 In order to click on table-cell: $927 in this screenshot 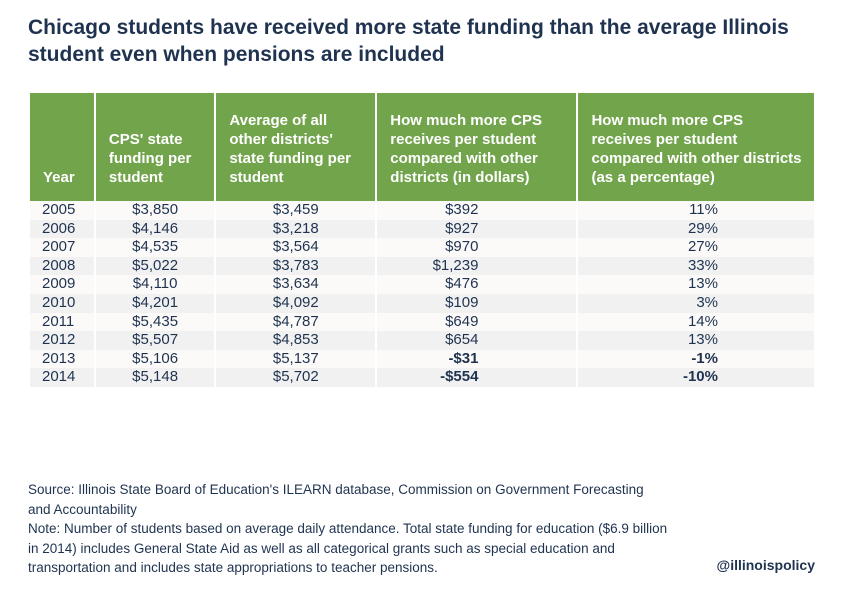, I will do `click(477, 229)`.